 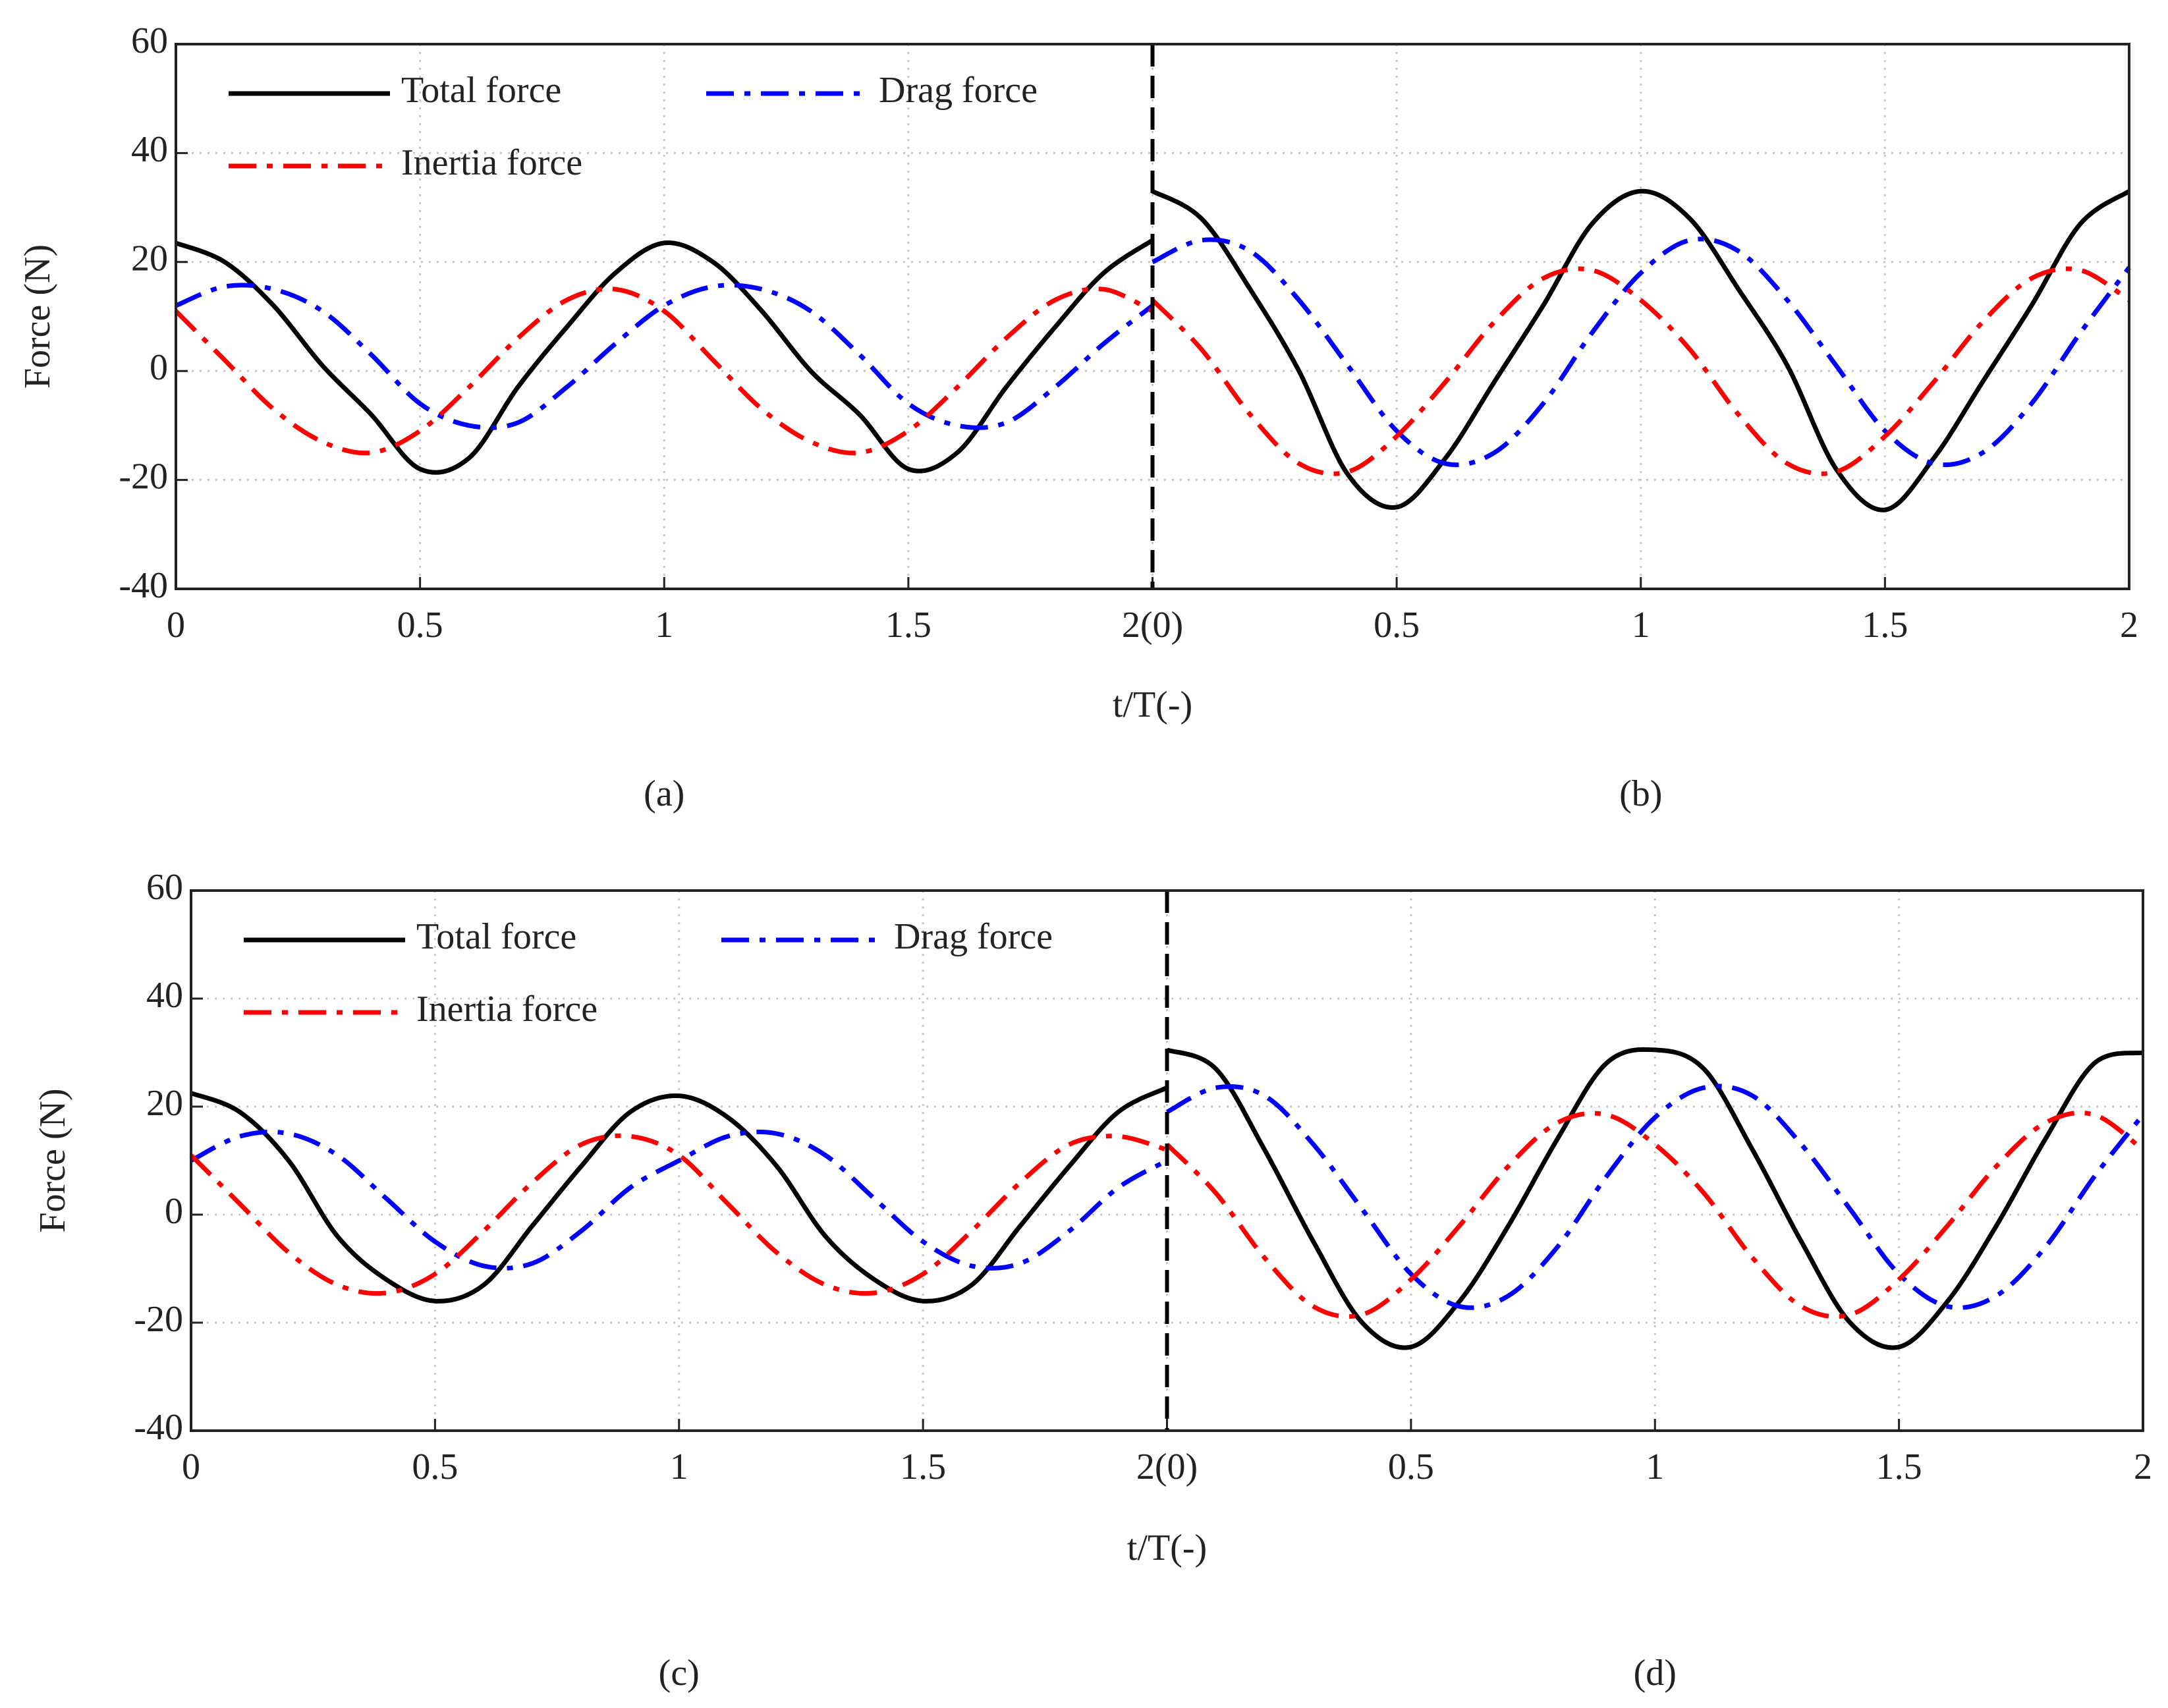 I want to click on panel-label: (d), so click(x=1655, y=1673).